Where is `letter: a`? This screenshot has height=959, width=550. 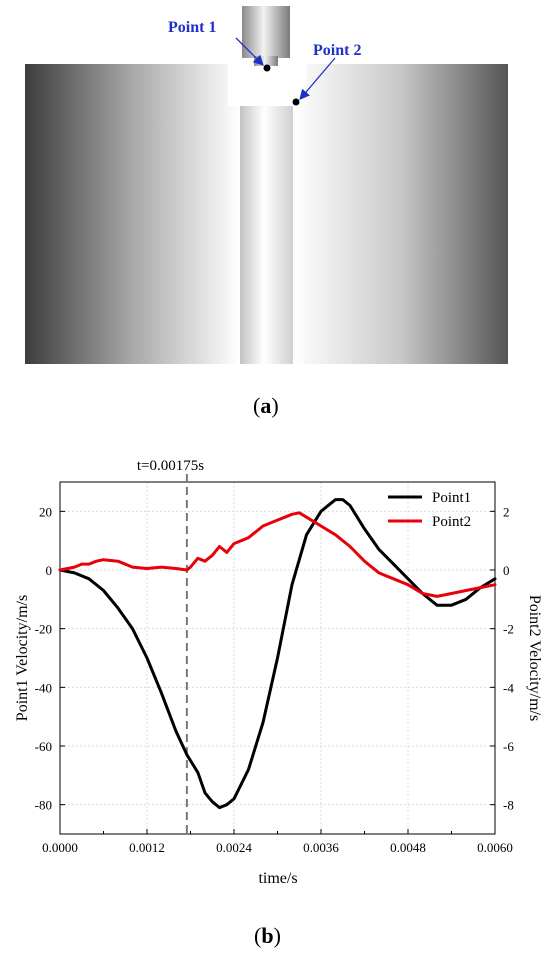 letter: a is located at coordinates (266, 405).